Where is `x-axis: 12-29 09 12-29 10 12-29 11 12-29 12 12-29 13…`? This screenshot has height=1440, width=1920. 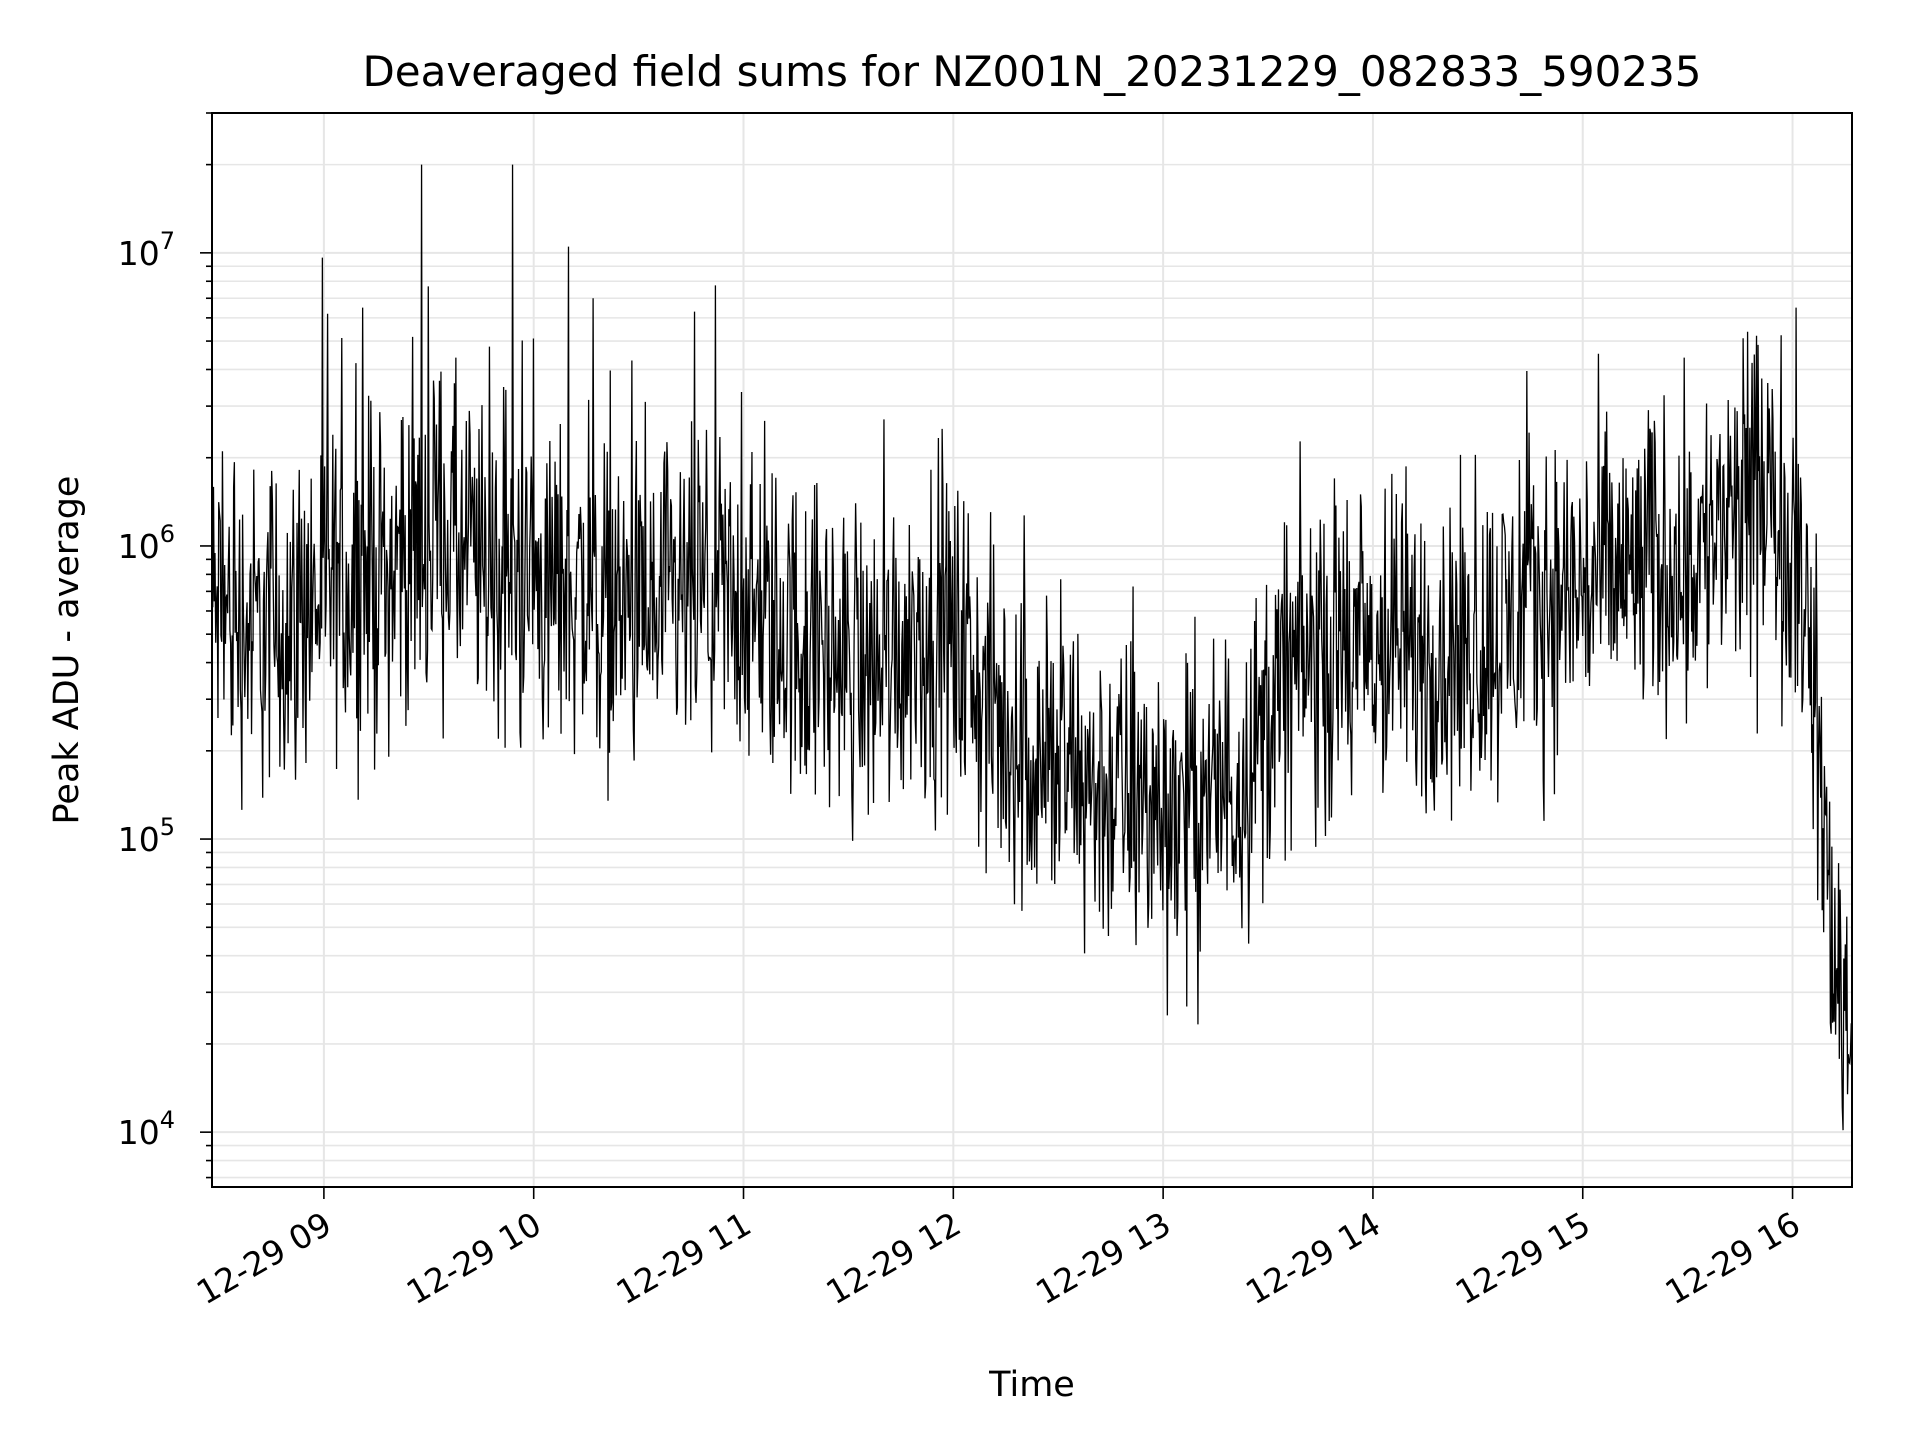
x-axis: 12-29 09 12-29 10 12-29 11 12-29 12 12-29 13… is located at coordinates (998, 1249).